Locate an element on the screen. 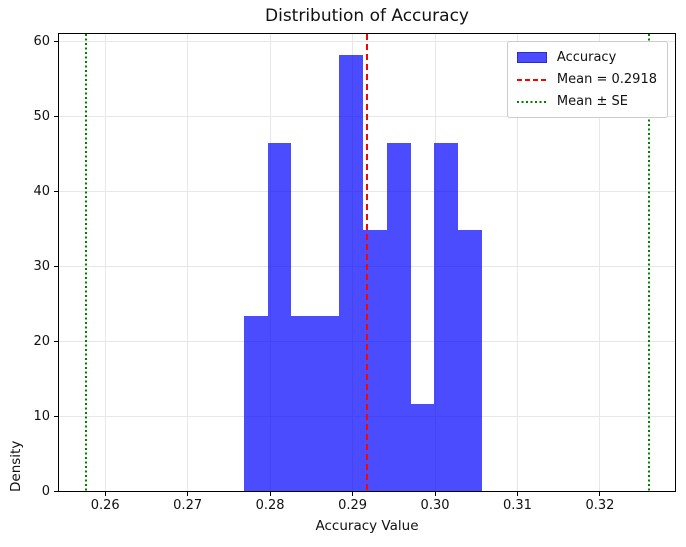  legend-item-mean: Mean = 0.2918 is located at coordinates (586, 79).